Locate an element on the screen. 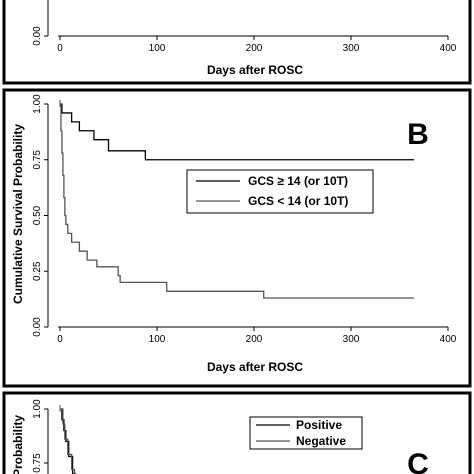 The width and height of the screenshot is (474, 474). panel-b-legend-box is located at coordinates (280, 191).